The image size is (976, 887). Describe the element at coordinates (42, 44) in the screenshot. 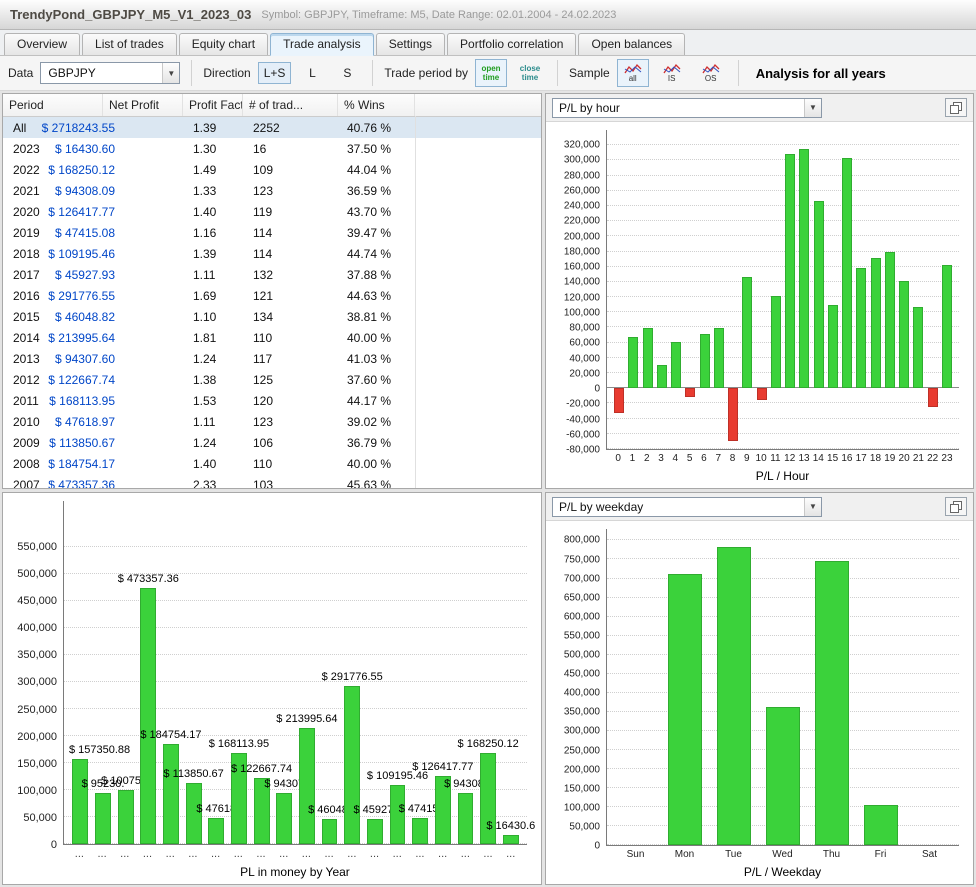

I see `tab-overview: Overview` at that location.